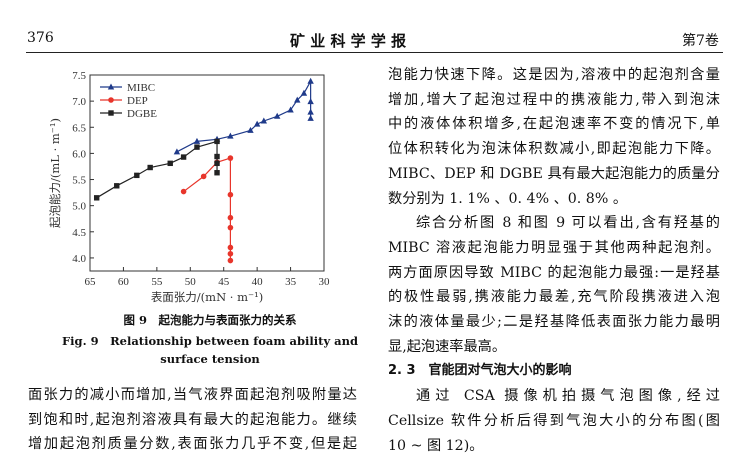 The width and height of the screenshot is (741, 463). I want to click on y-tick-label: 6.0, so click(79, 154).